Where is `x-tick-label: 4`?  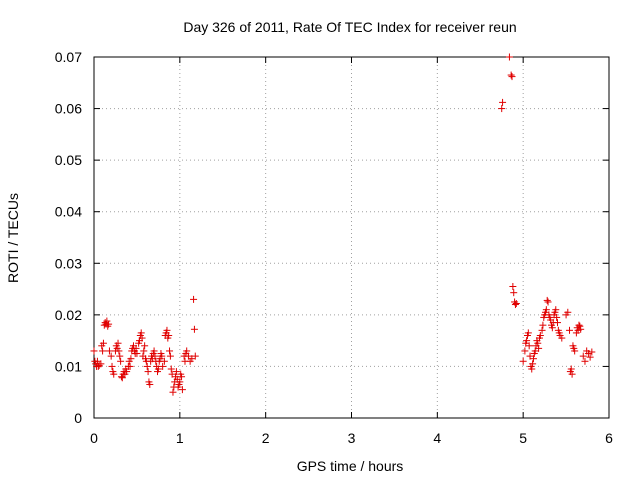 x-tick-label: 4 is located at coordinates (437, 438).